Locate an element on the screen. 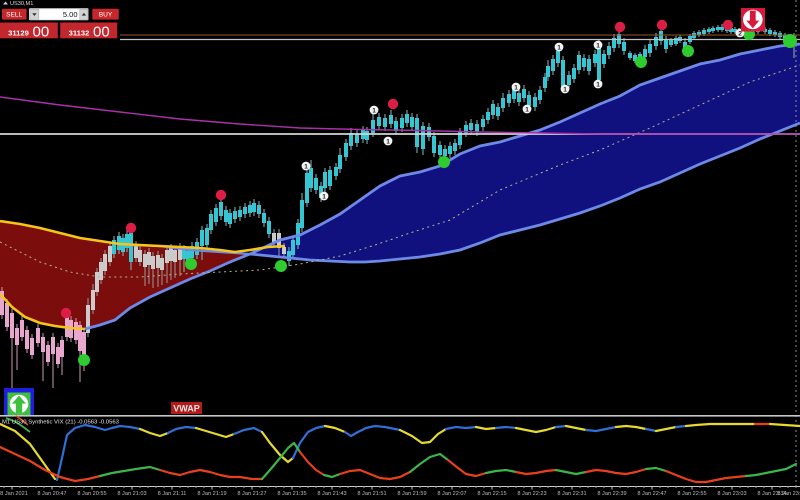 The height and width of the screenshot is (500, 800). svg-text: 8 Jan 21:51 is located at coordinates (371, 494).